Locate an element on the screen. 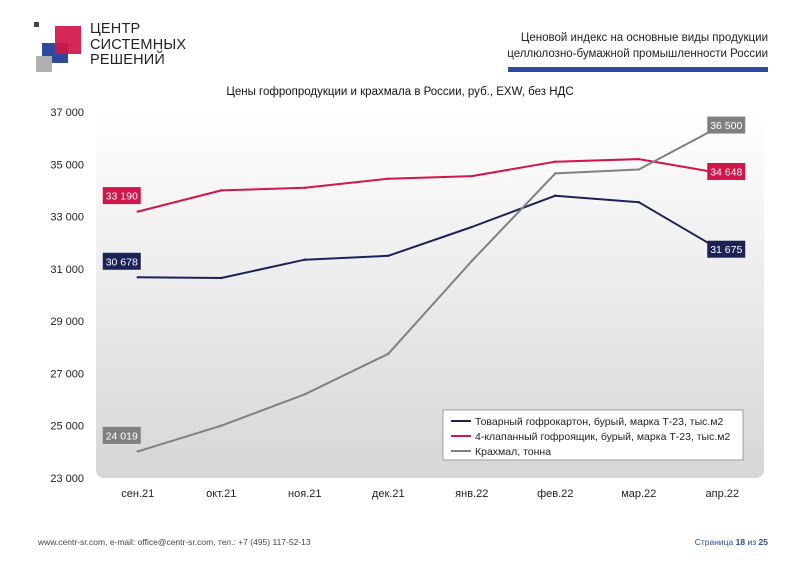 This screenshot has width=800, height=565. logo-wordmark: ЦЕНТР СИСТЕМНЫХ РЕШЕНИЙ is located at coordinates (138, 45).